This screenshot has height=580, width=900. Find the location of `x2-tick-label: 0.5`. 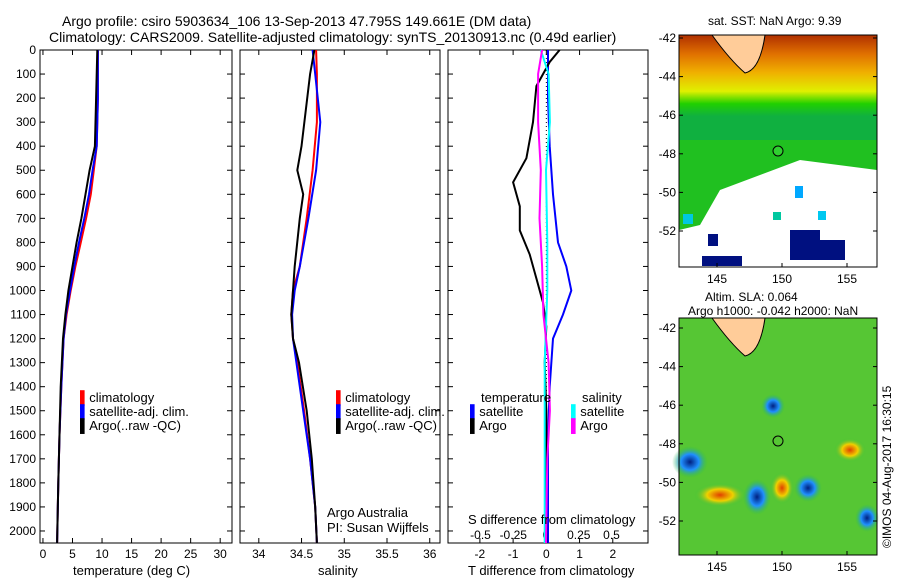

x2-tick-label: 0.5 is located at coordinates (611, 535).